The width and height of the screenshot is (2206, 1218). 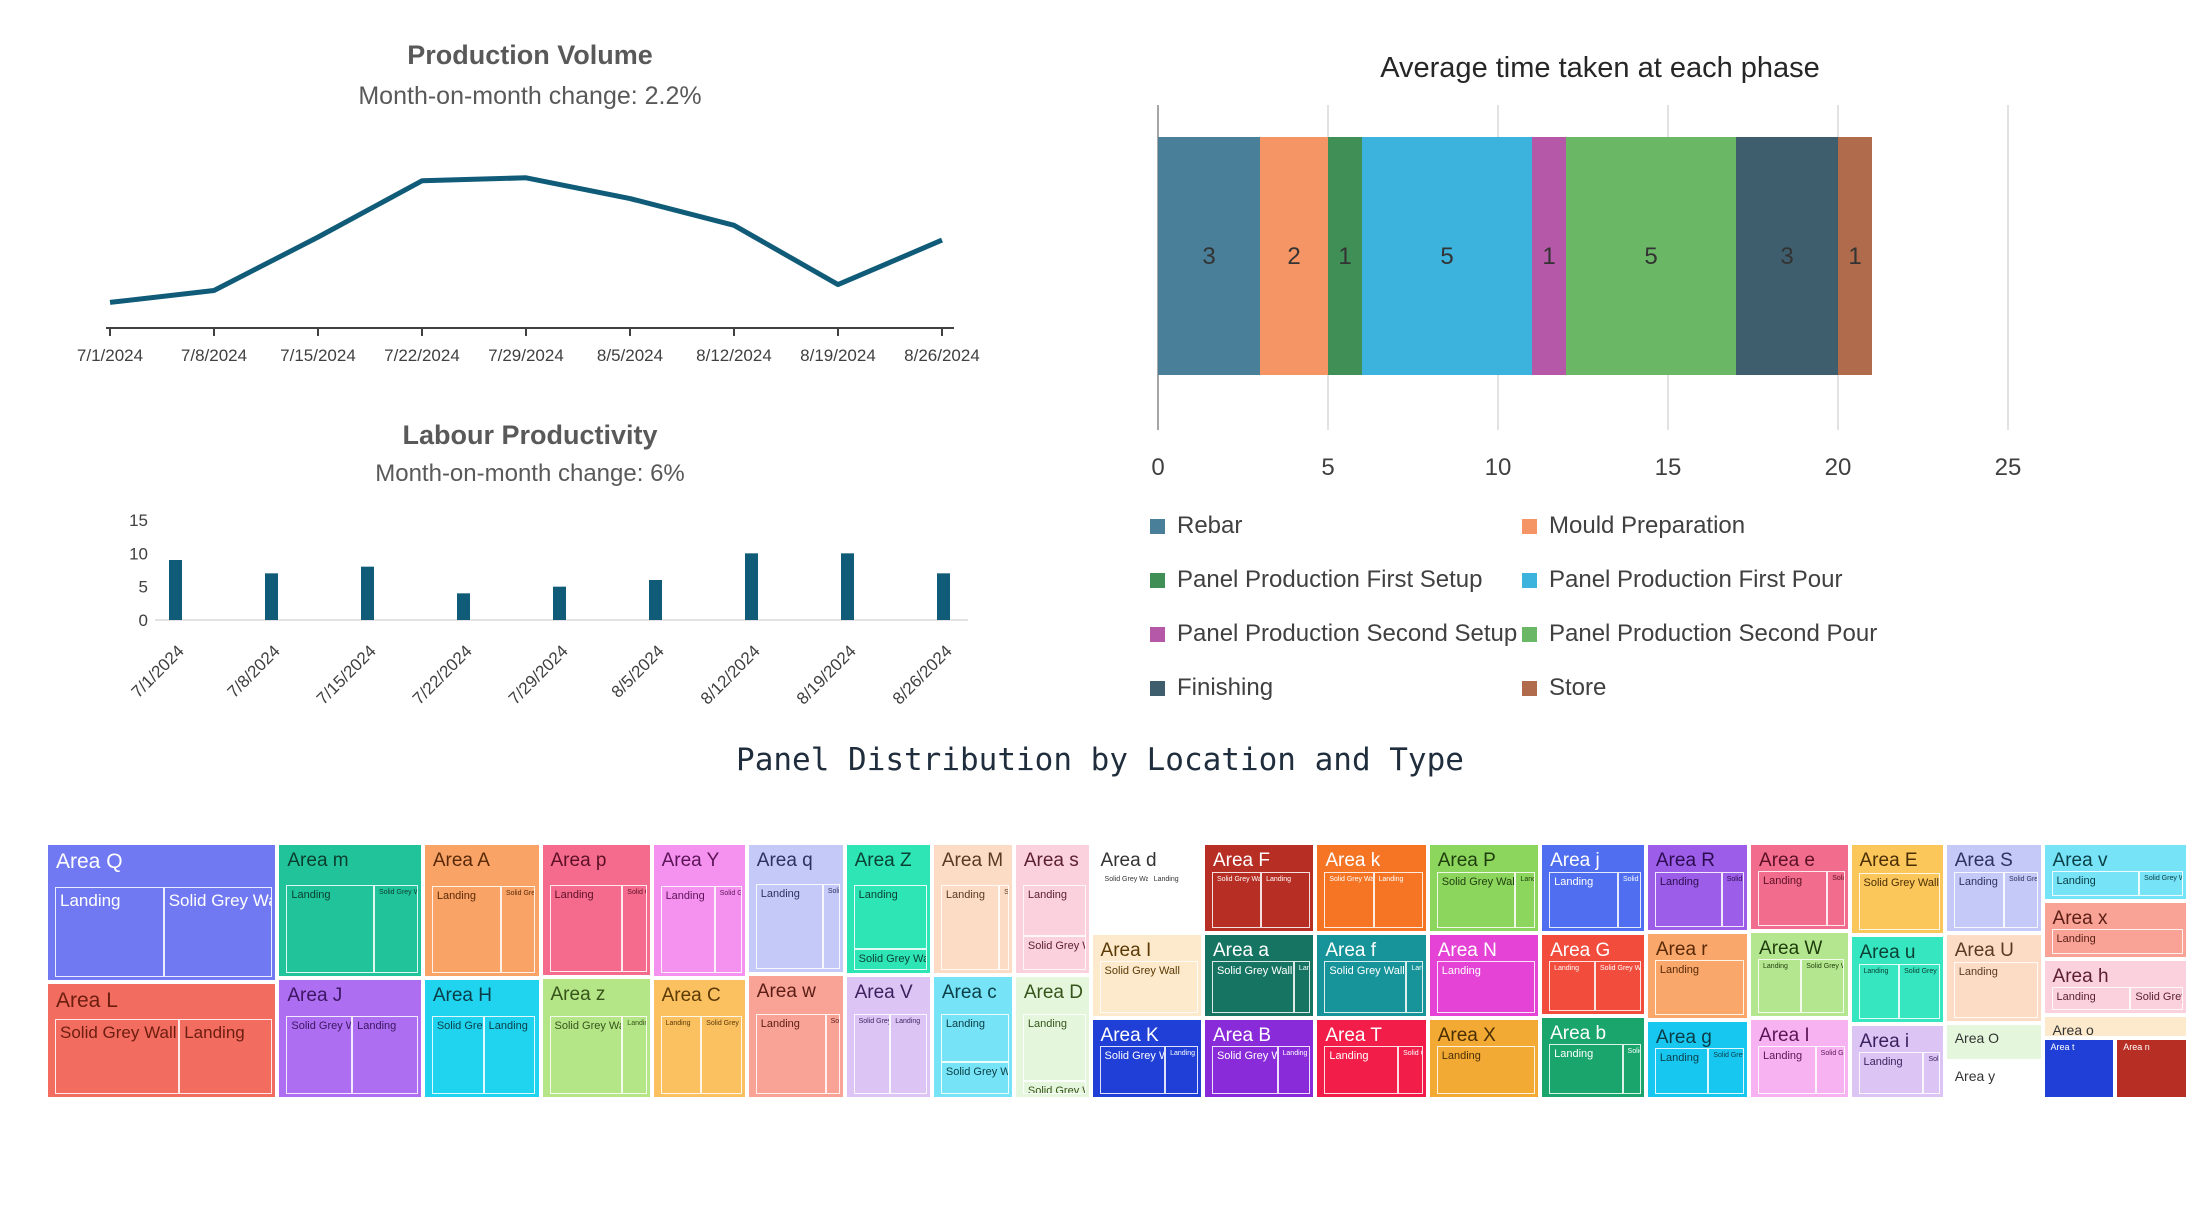 I want to click on tile-name: Area I, so click(x=1126, y=951).